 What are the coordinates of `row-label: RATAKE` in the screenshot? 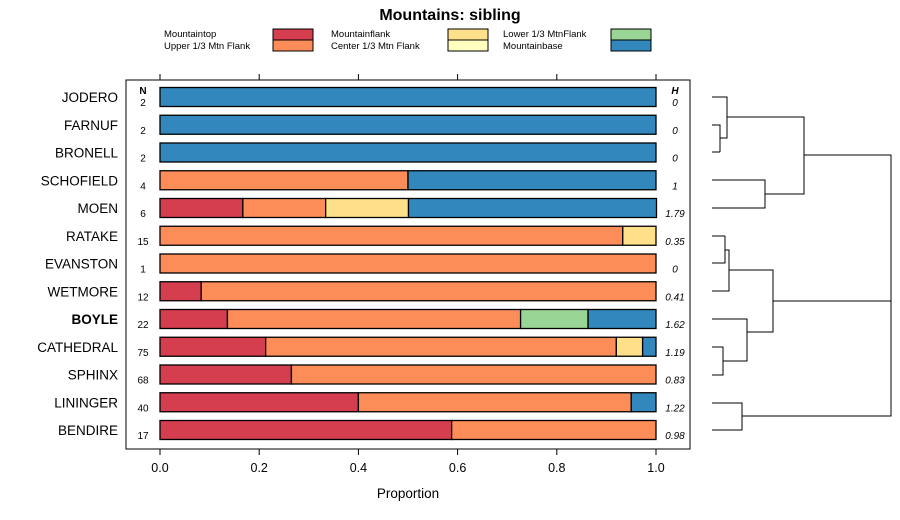 It's located at (92, 236).